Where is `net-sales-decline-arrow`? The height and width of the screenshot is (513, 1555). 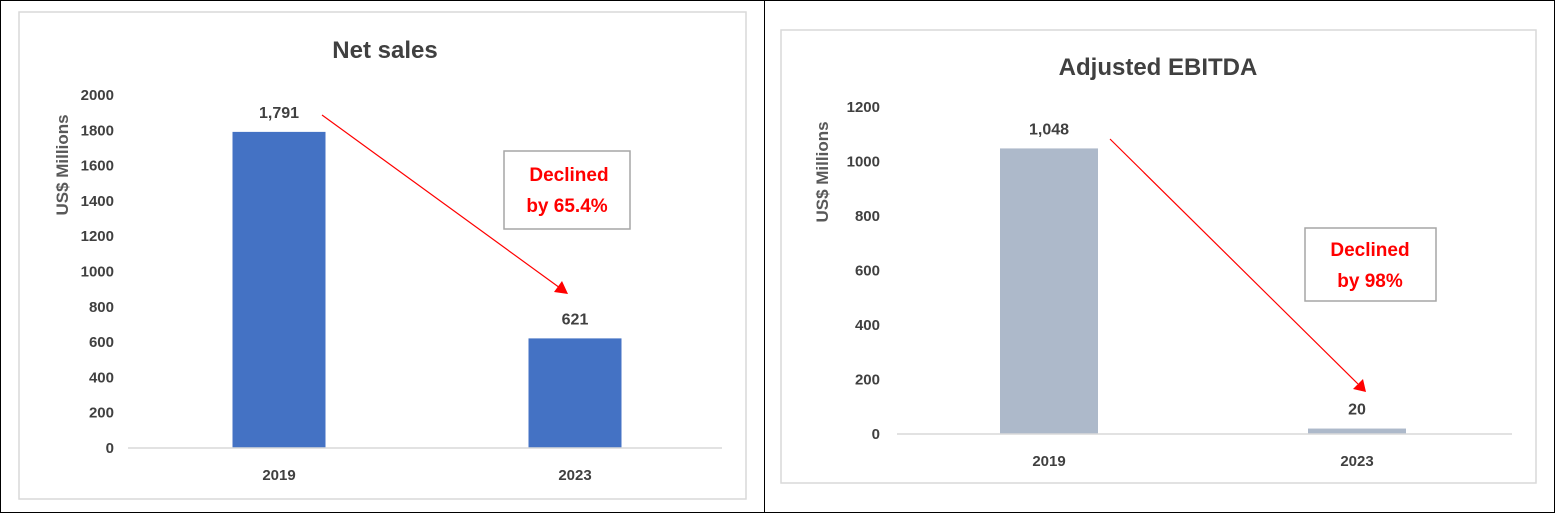
net-sales-decline-arrow is located at coordinates (441, 201).